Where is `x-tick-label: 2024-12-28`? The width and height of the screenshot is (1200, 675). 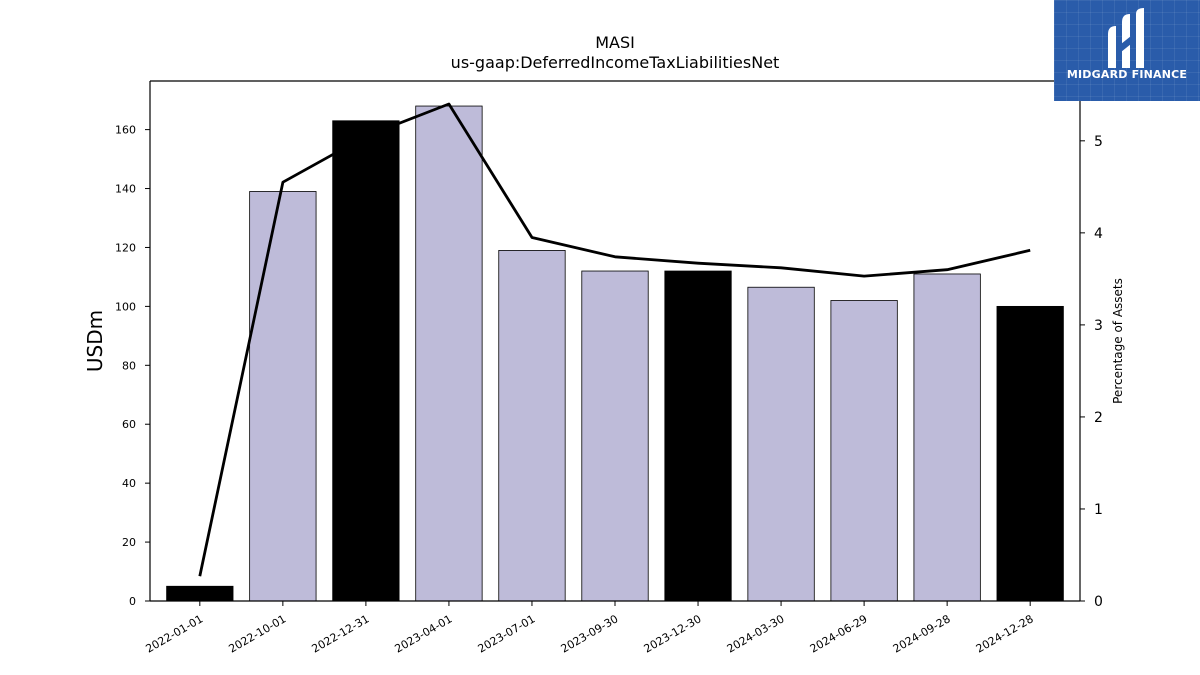
x-tick-label: 2024-12-28 is located at coordinates (1005, 633).